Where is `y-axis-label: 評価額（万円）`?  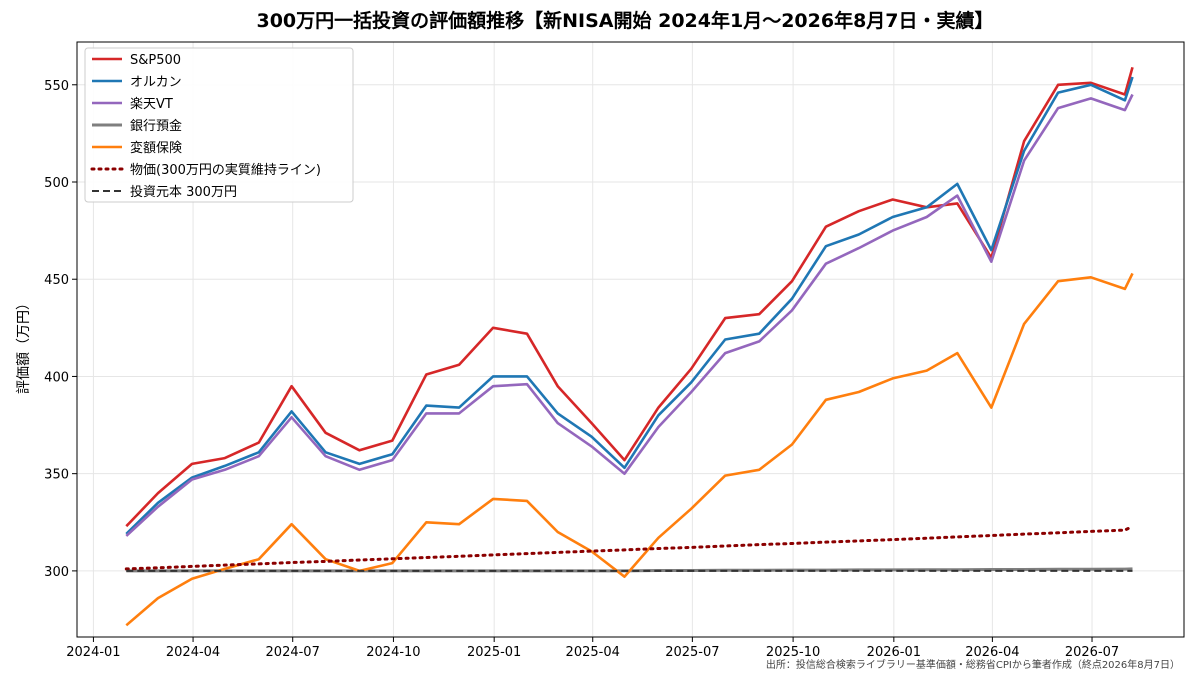 y-axis-label: 評価額（万円） is located at coordinates (24, 345).